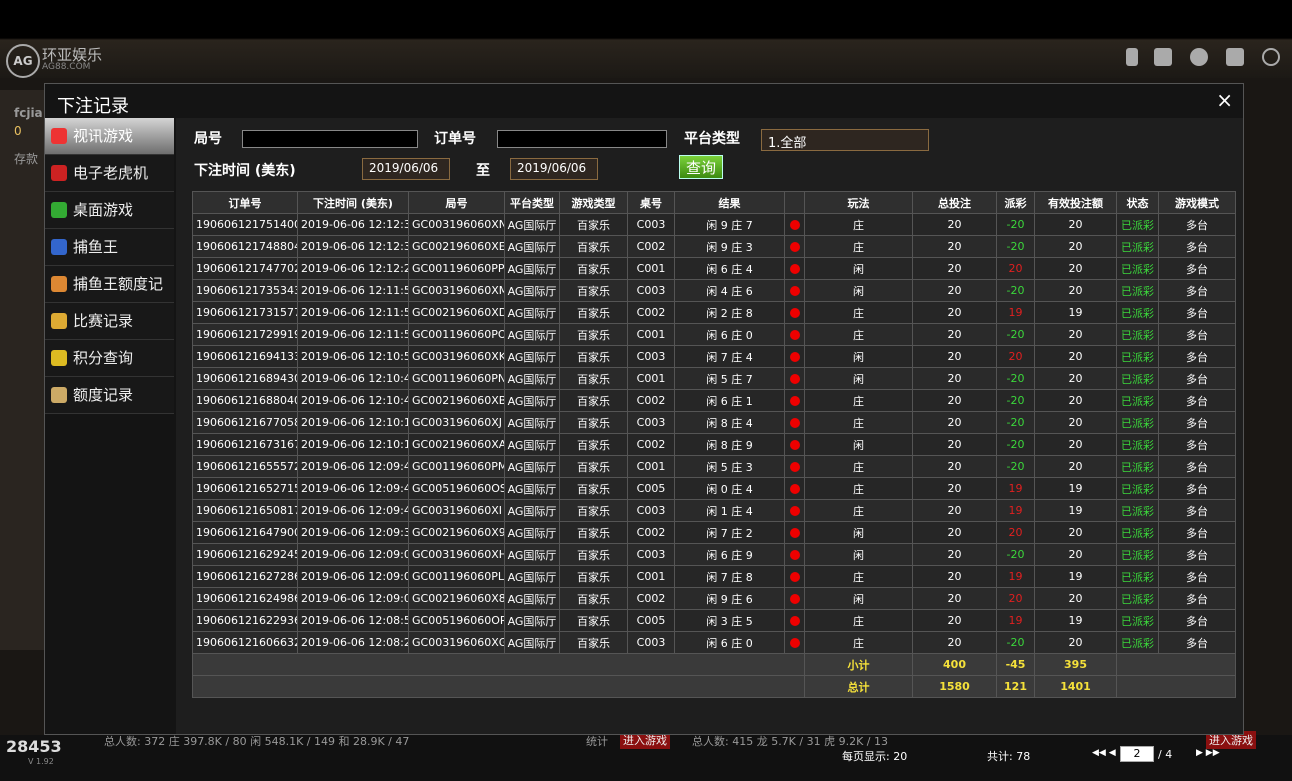 This screenshot has height=781, width=1292. What do you see at coordinates (651, 334) in the screenshot?
I see `cell: C001` at bounding box center [651, 334].